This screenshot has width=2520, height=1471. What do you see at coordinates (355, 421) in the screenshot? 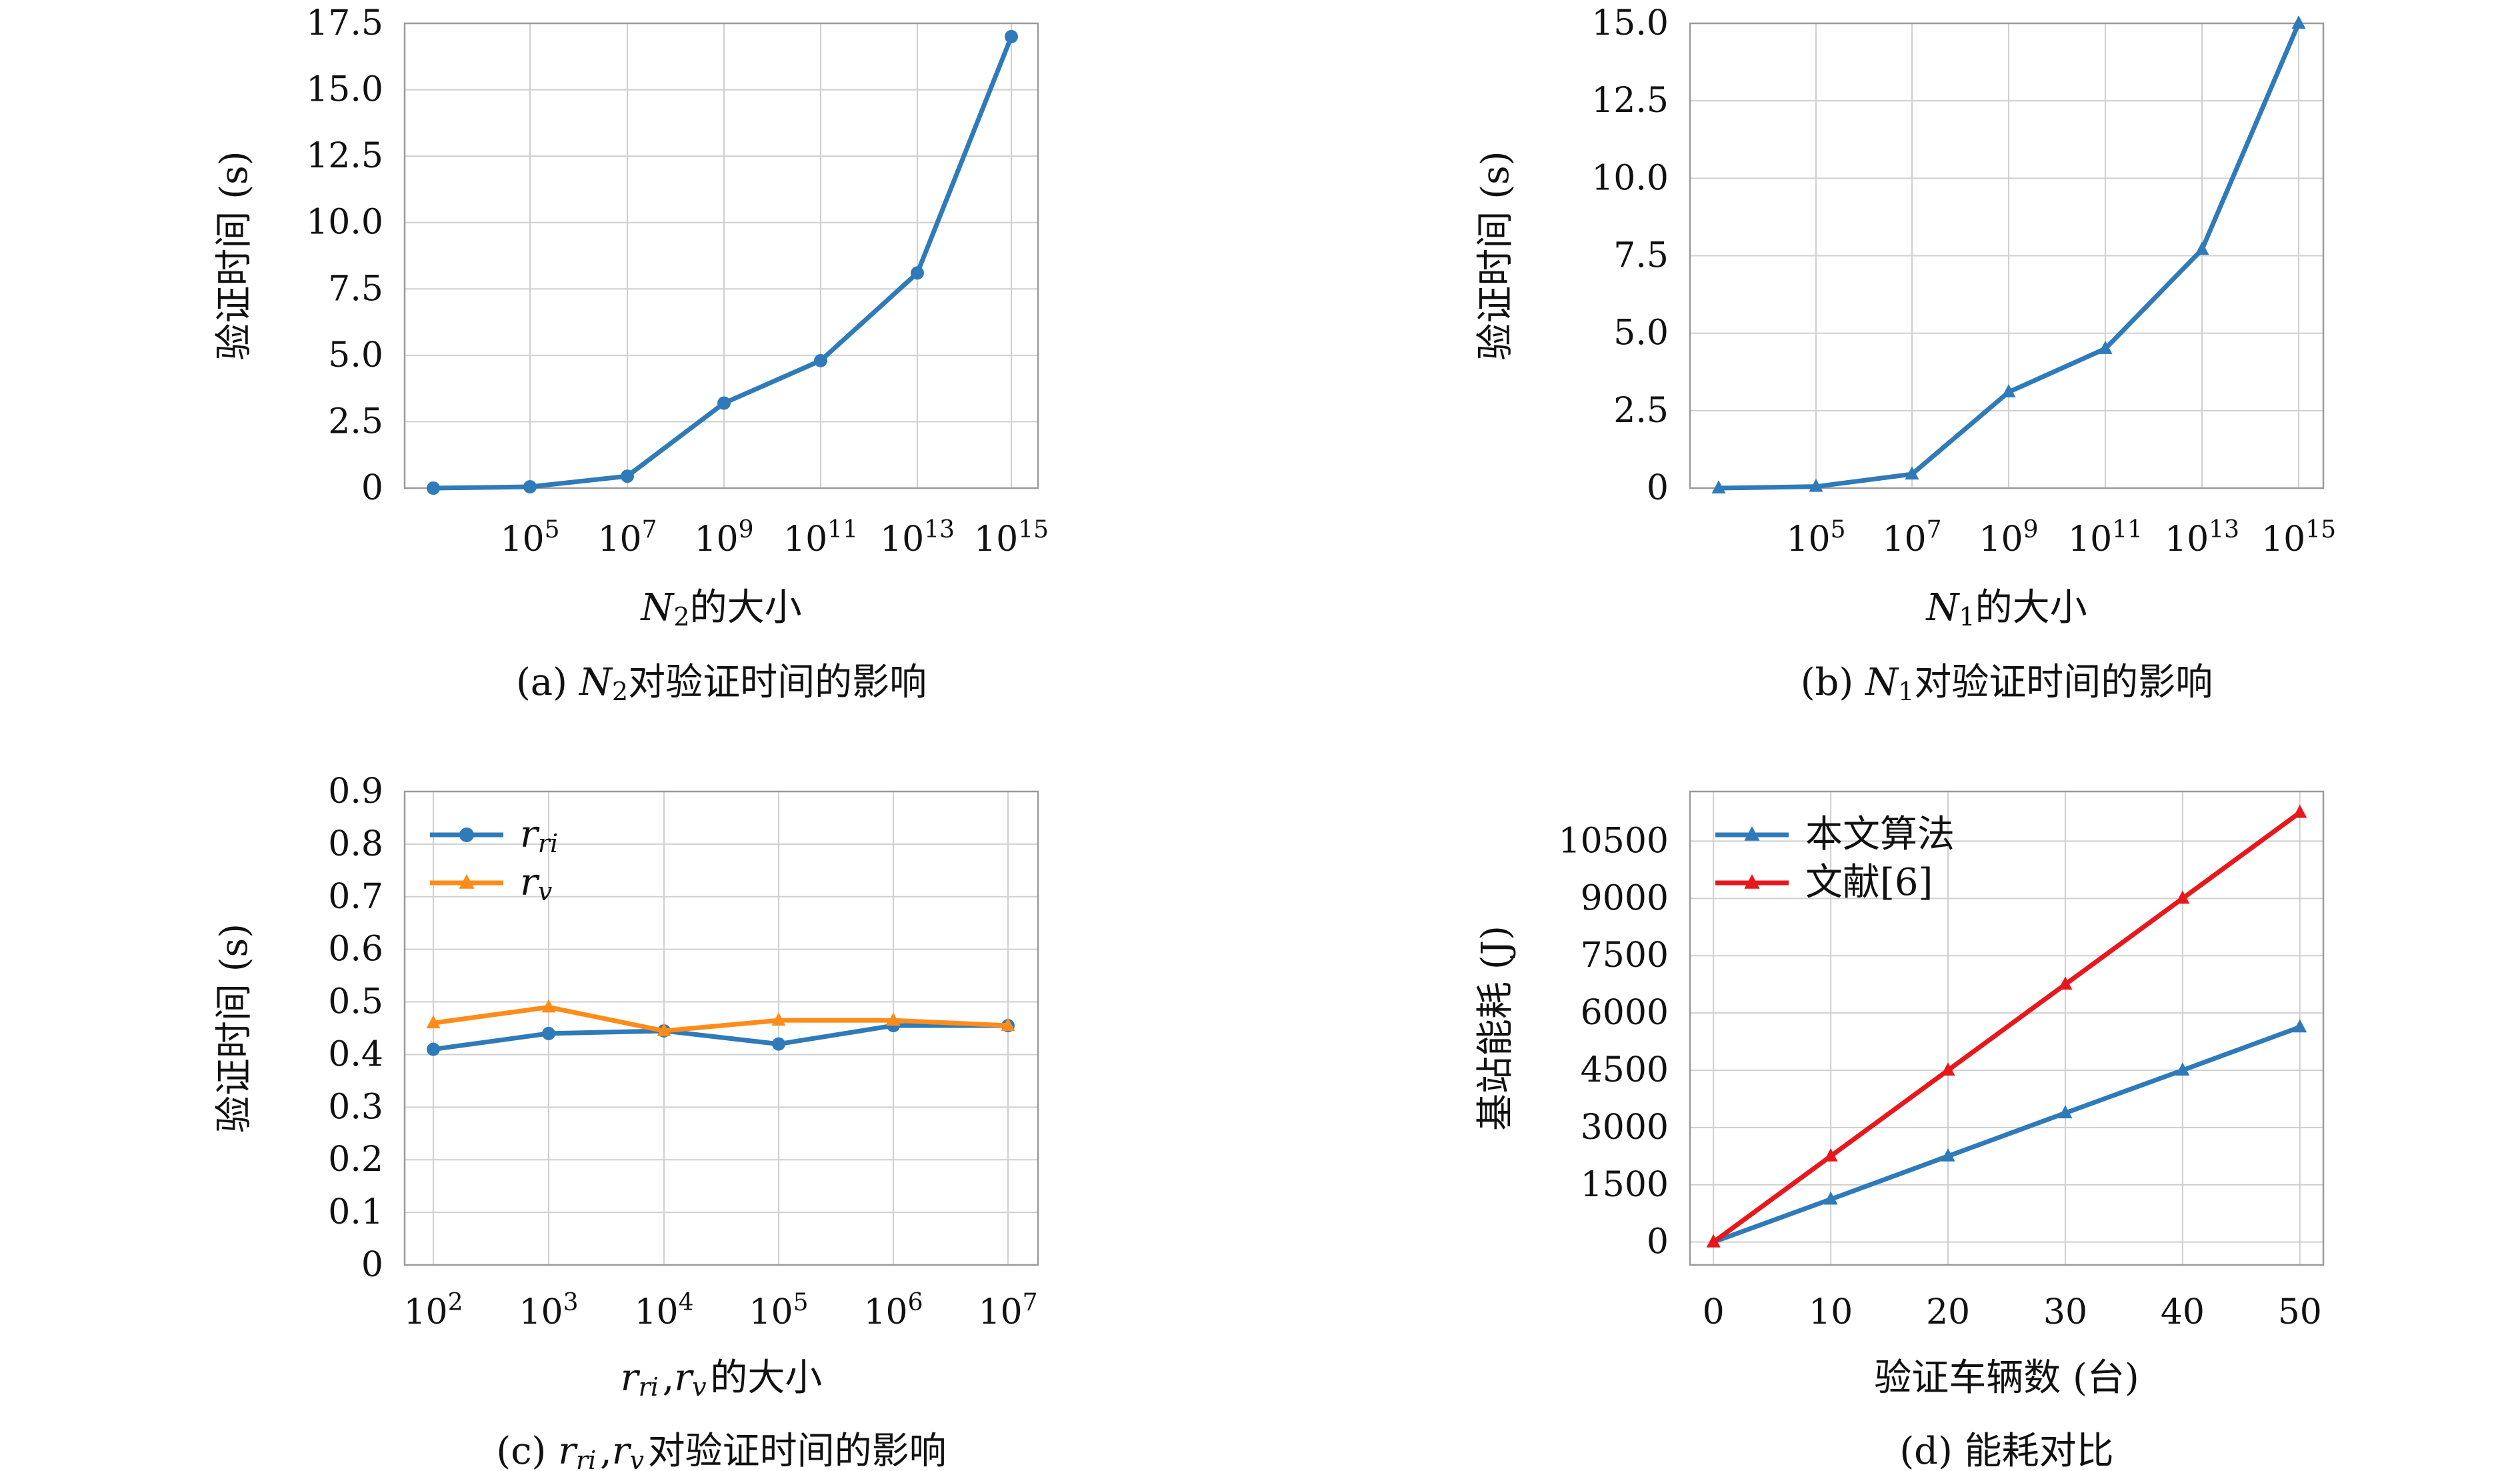
I see `y-tick-label: 2.5` at bounding box center [355, 421].